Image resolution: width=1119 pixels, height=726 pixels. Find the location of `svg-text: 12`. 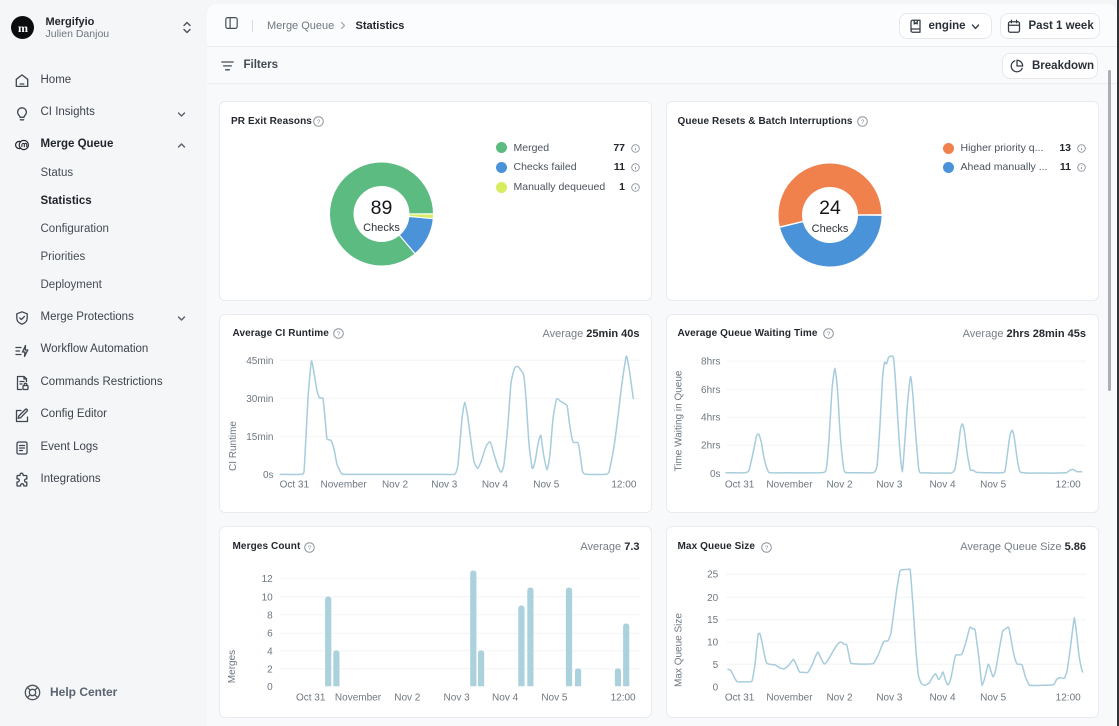

svg-text: 12 is located at coordinates (268, 579).